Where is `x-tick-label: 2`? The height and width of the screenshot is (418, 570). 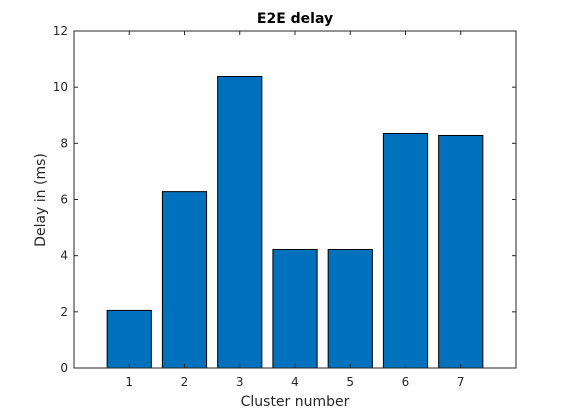
x-tick-label: 2 is located at coordinates (185, 382).